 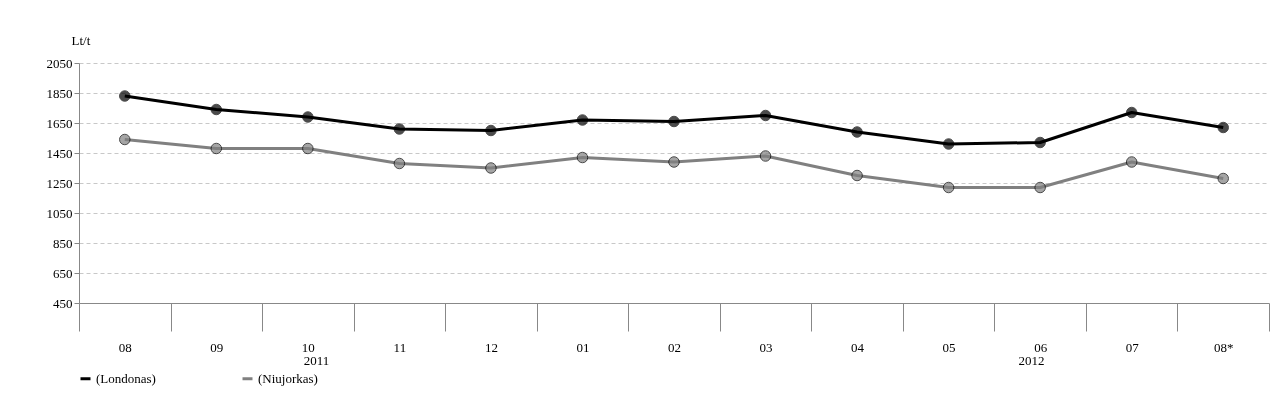 I want to click on x-tick-label: 01, so click(x=583, y=347).